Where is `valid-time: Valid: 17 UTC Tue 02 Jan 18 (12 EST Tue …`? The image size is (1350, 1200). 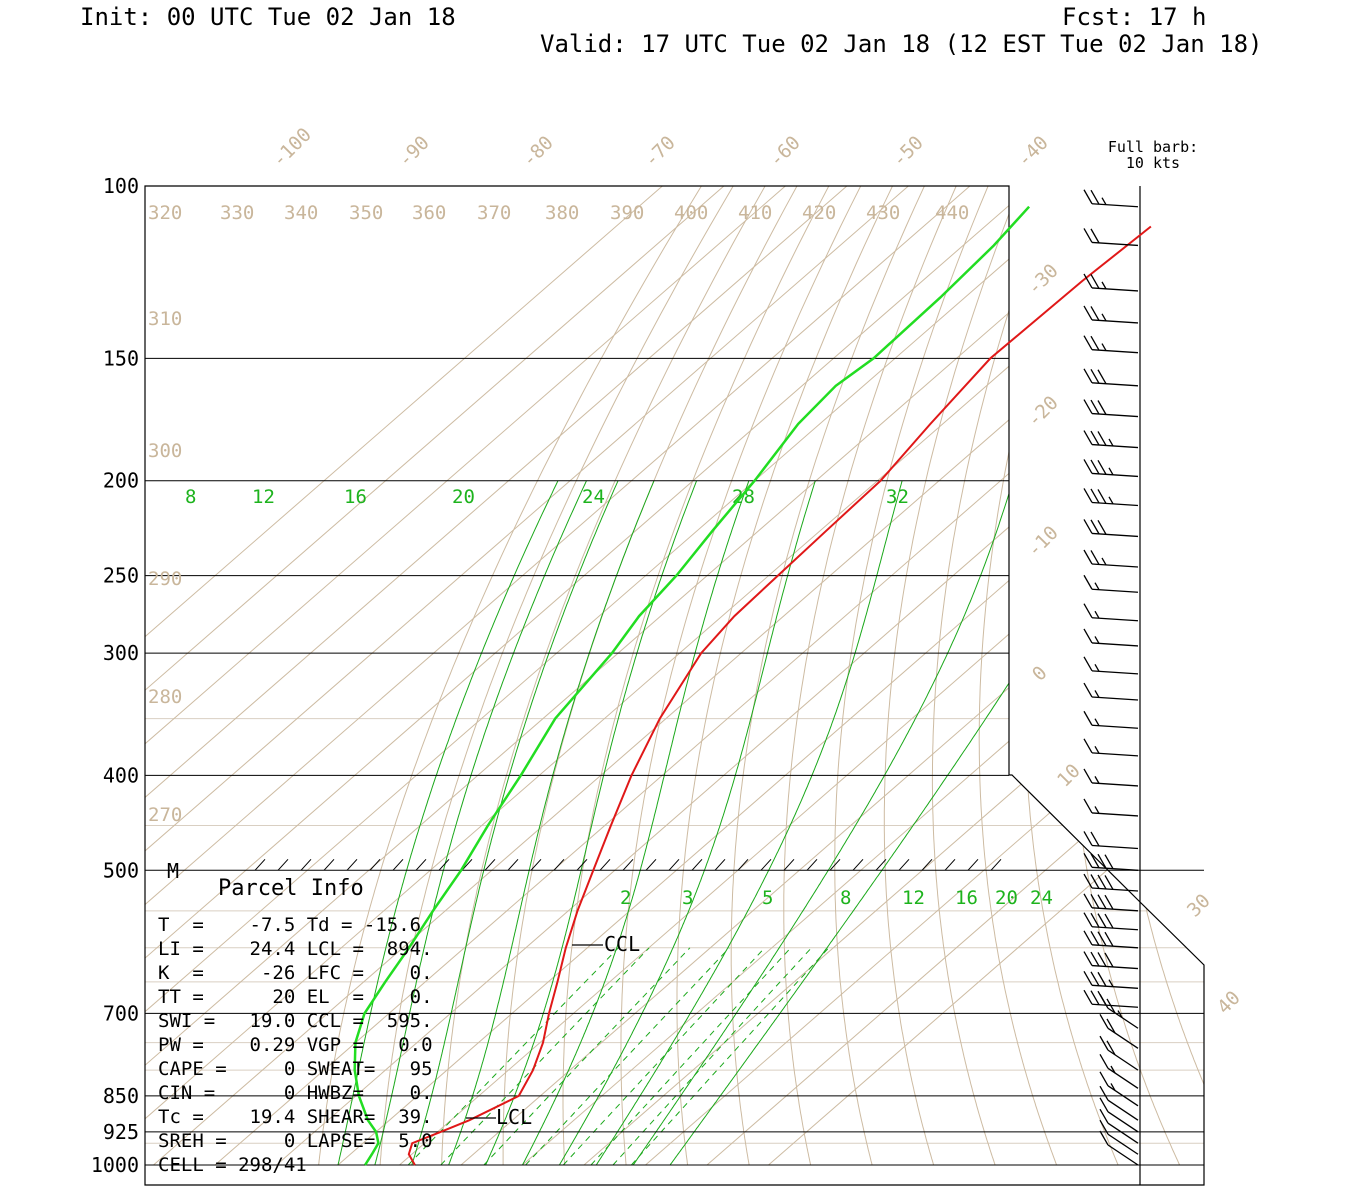
valid-time: Valid: 17 UTC Tue 02 Jan 18 (12 EST Tue … is located at coordinates (901, 44).